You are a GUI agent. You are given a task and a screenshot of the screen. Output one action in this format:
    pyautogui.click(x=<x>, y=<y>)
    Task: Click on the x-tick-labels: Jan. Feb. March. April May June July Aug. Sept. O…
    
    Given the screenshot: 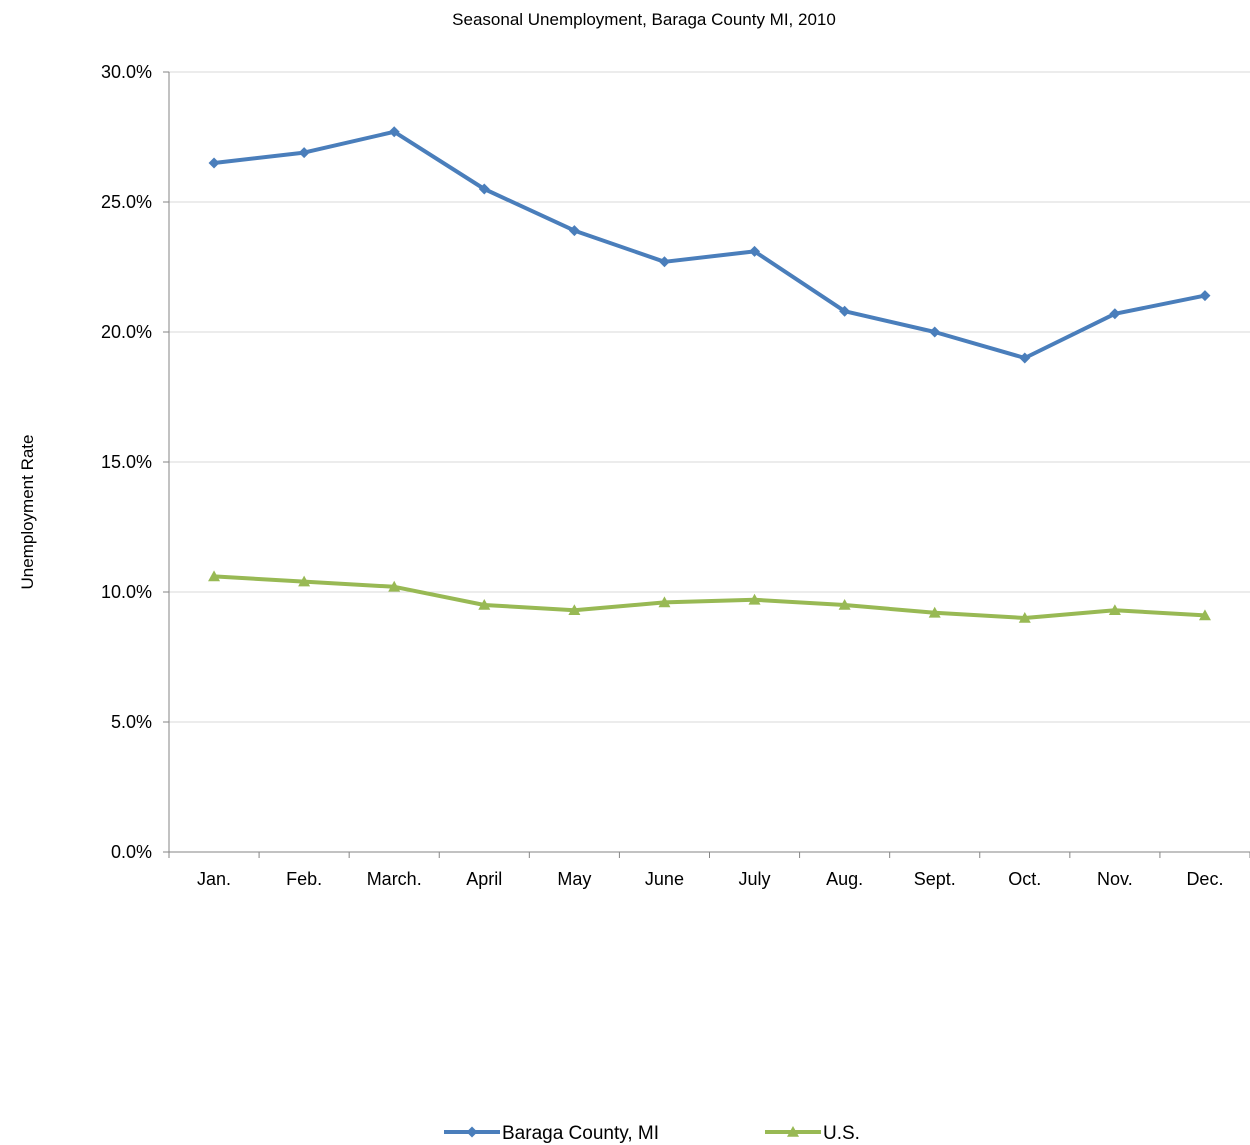 What is the action you would take?
    pyautogui.click(x=710, y=879)
    